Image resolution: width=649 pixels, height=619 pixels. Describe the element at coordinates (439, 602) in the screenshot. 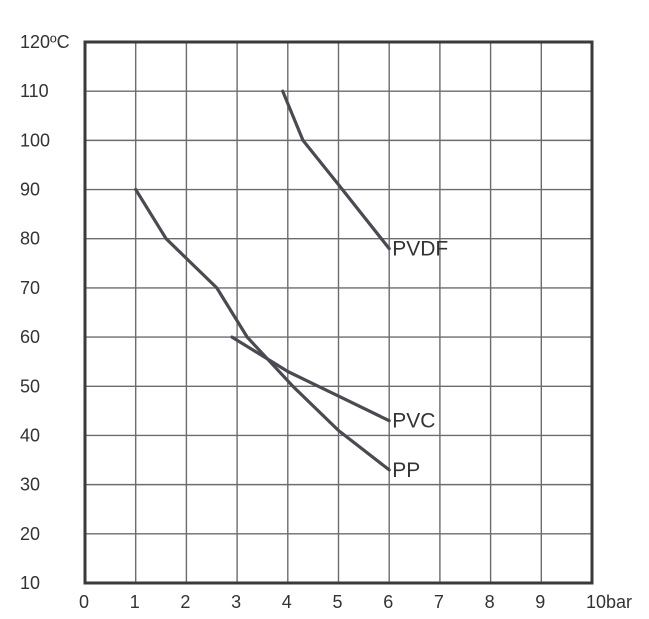

I see `x-tick-label: 7` at that location.